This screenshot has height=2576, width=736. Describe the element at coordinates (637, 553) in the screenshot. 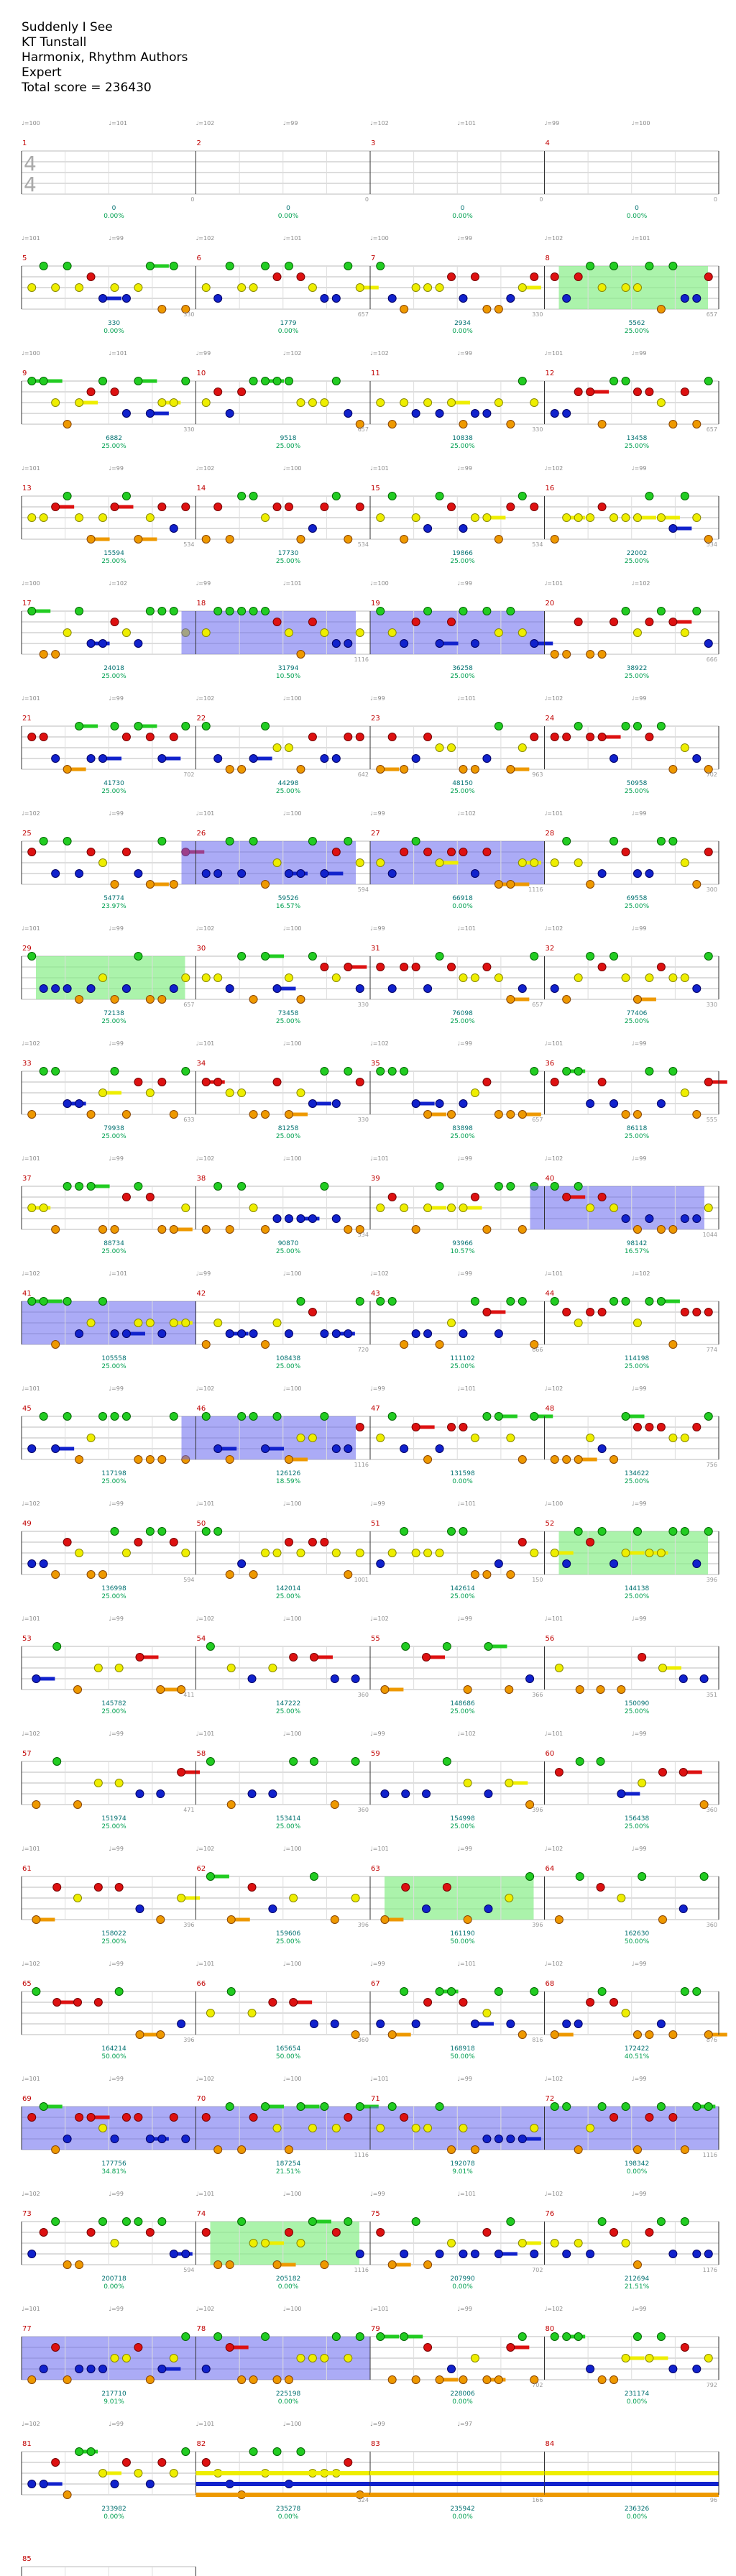

I see `cumulative-score: 22002` at that location.